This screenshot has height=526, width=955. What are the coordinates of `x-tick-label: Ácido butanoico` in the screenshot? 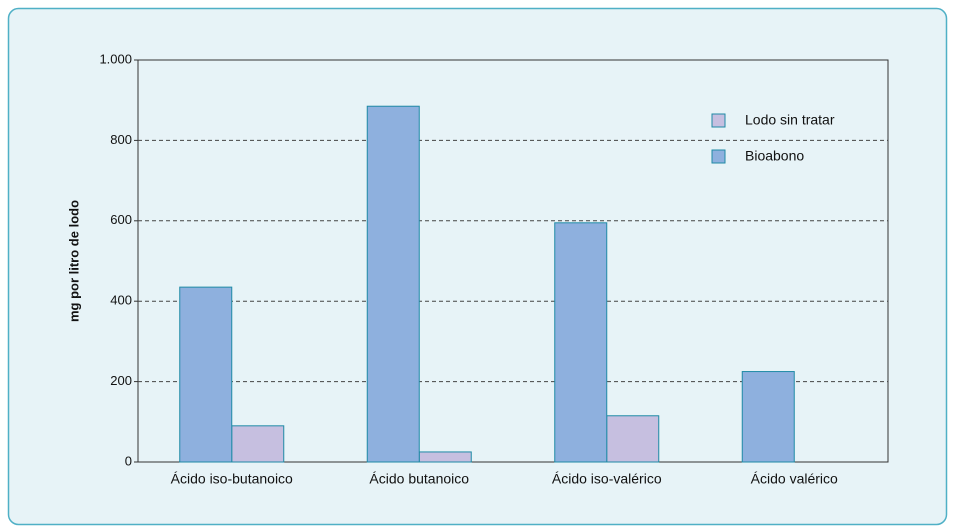 It's located at (419, 479).